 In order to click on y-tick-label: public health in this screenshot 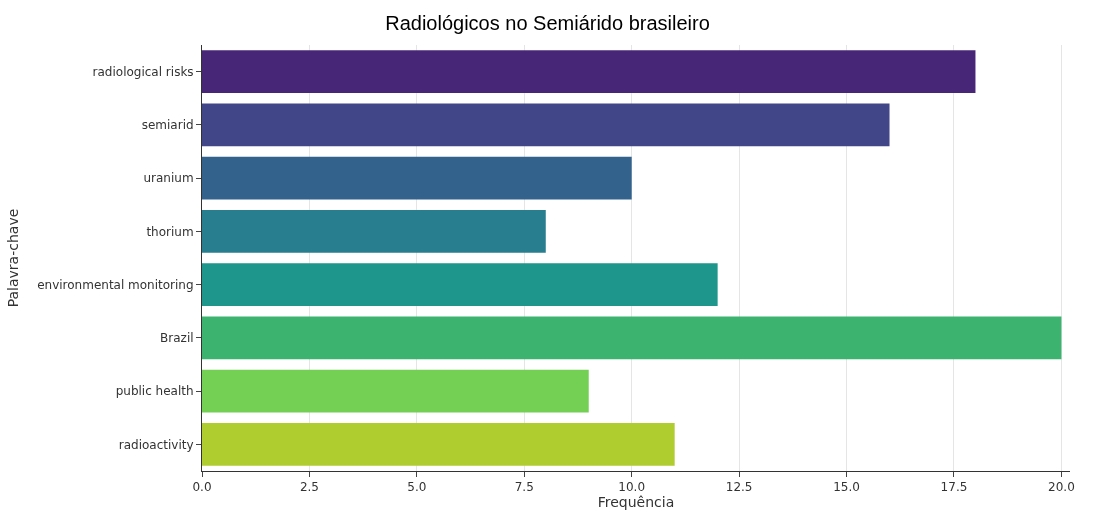, I will do `click(154, 391)`.